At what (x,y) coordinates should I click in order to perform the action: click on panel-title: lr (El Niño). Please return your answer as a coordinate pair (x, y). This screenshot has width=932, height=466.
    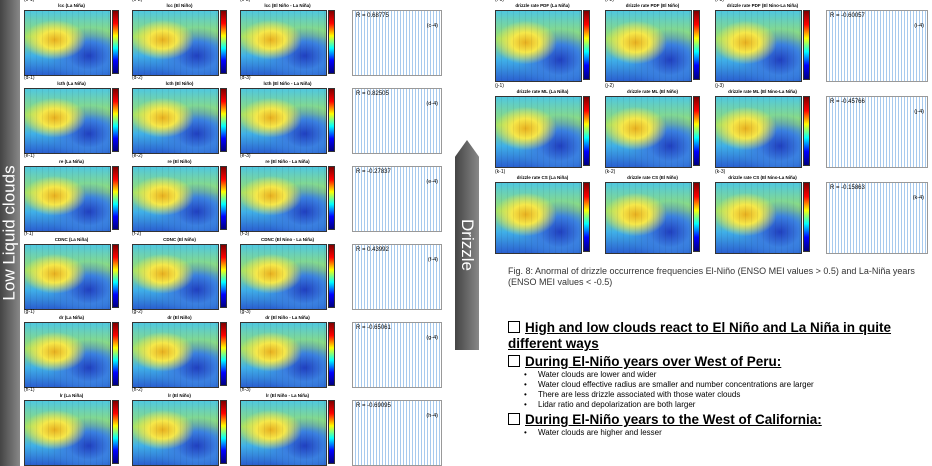
    Looking at the image, I should click on (179, 395).